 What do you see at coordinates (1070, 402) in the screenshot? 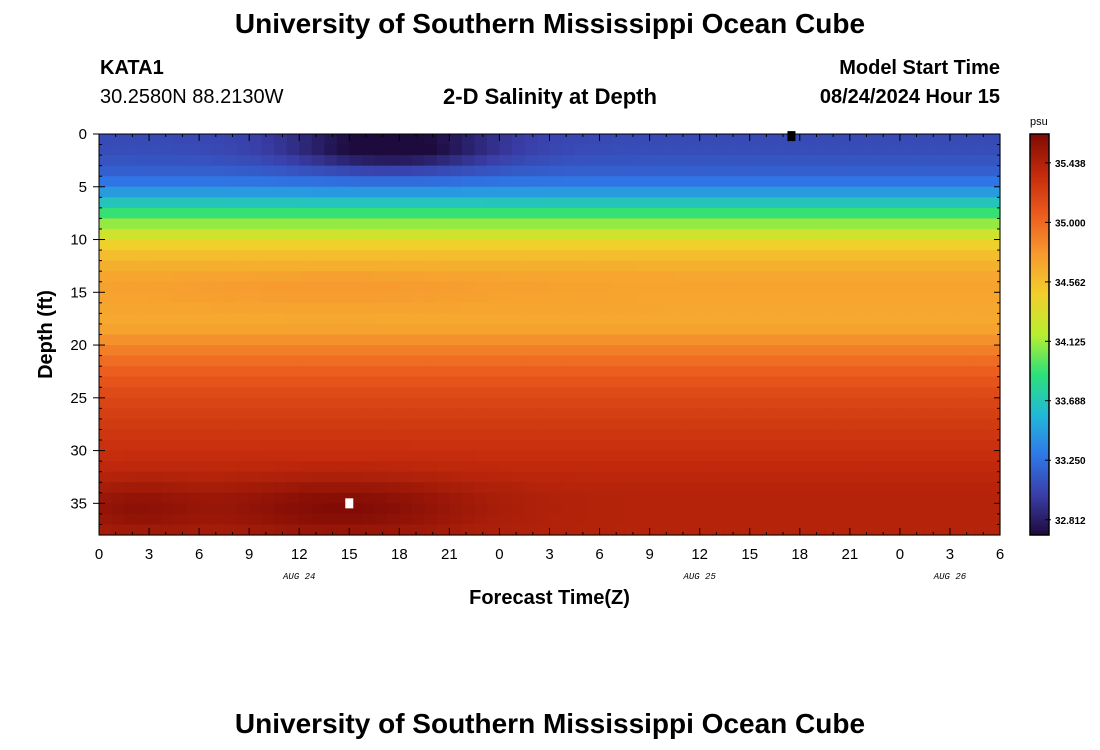
I see `colorbar-tick-label: 33.688` at bounding box center [1070, 402].